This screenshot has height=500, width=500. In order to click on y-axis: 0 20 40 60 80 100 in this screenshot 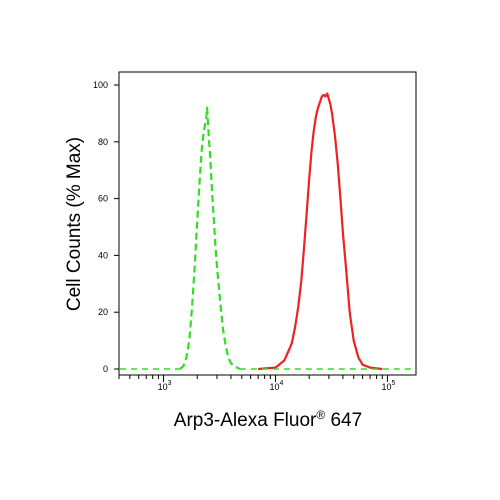, I will do `click(106, 227)`.